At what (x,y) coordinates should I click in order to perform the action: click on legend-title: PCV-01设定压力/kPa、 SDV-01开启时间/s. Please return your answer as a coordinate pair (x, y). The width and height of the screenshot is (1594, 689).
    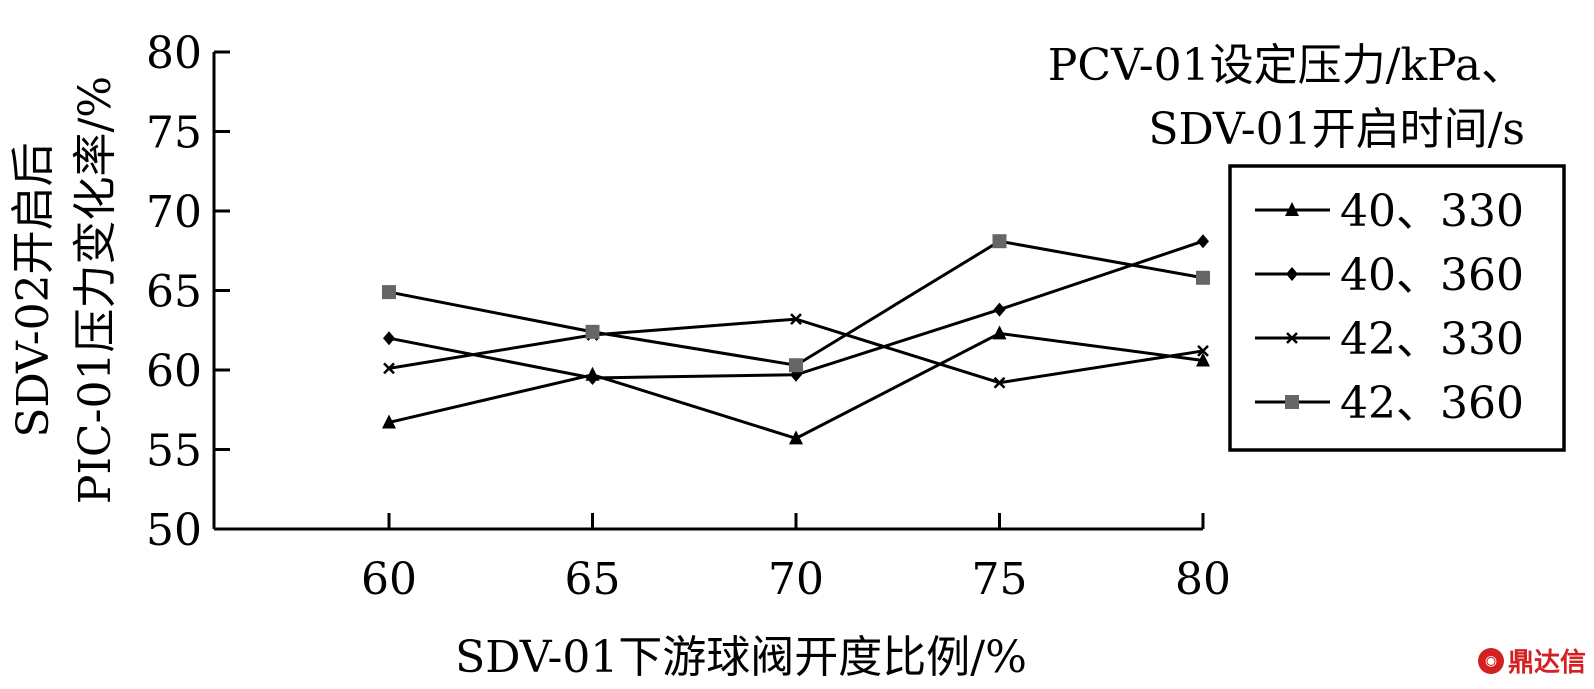
    Looking at the image, I should click on (1286, 97).